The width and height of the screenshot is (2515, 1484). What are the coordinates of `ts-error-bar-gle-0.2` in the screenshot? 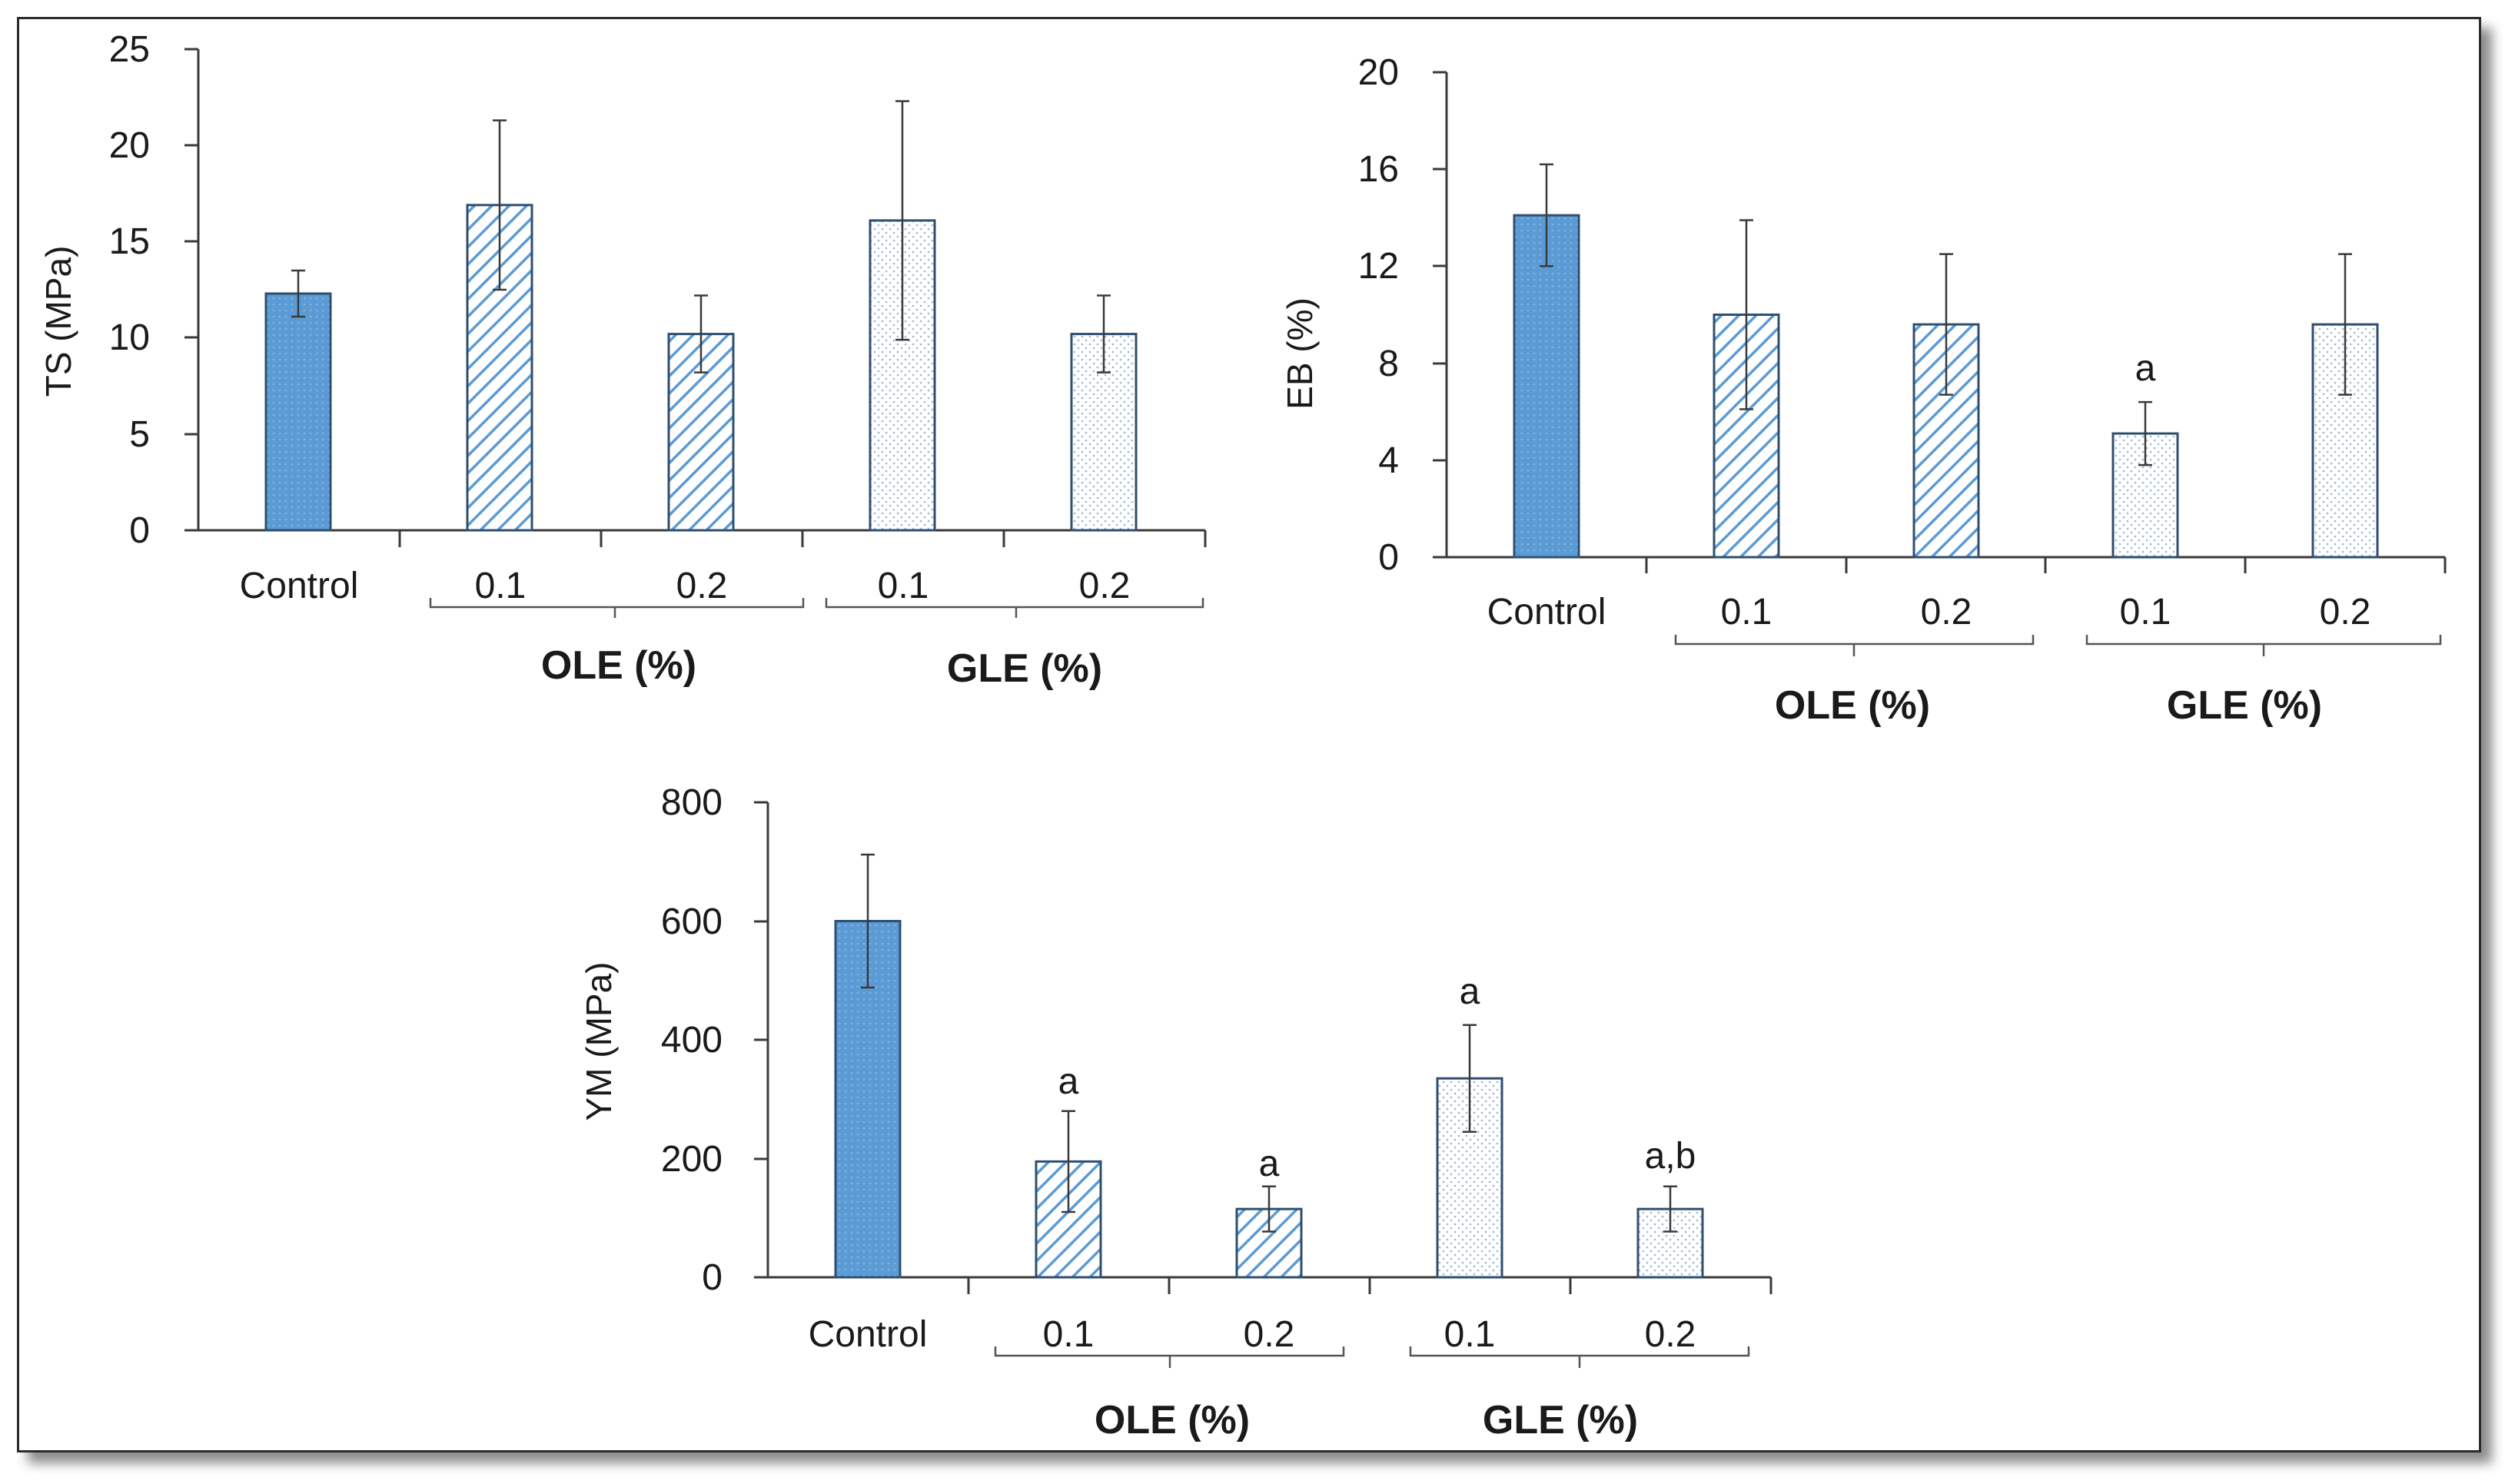 It's located at (1104, 333).